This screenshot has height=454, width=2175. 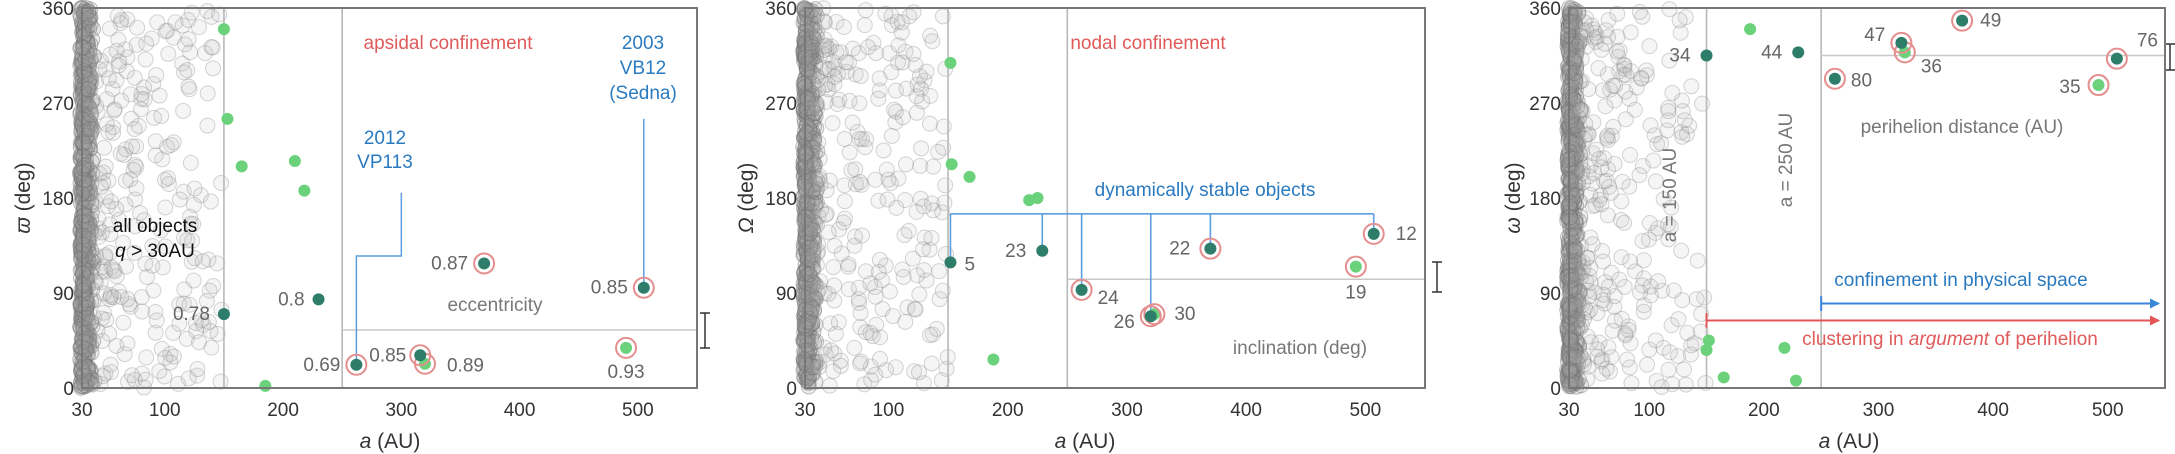 I want to click on q-condition-label: q > 30AU, so click(x=155, y=251).